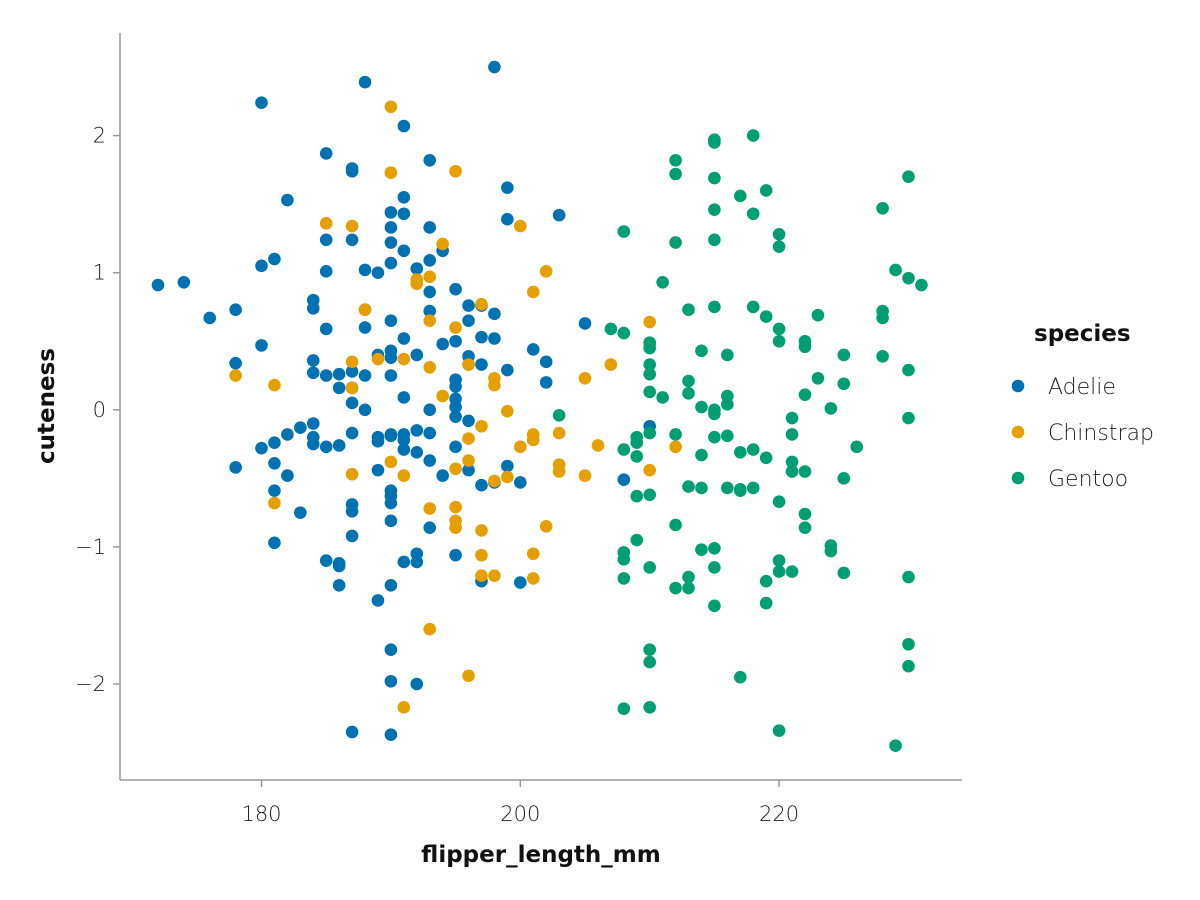  What do you see at coordinates (90, 684) in the screenshot?
I see `y-tick-label: −2` at bounding box center [90, 684].